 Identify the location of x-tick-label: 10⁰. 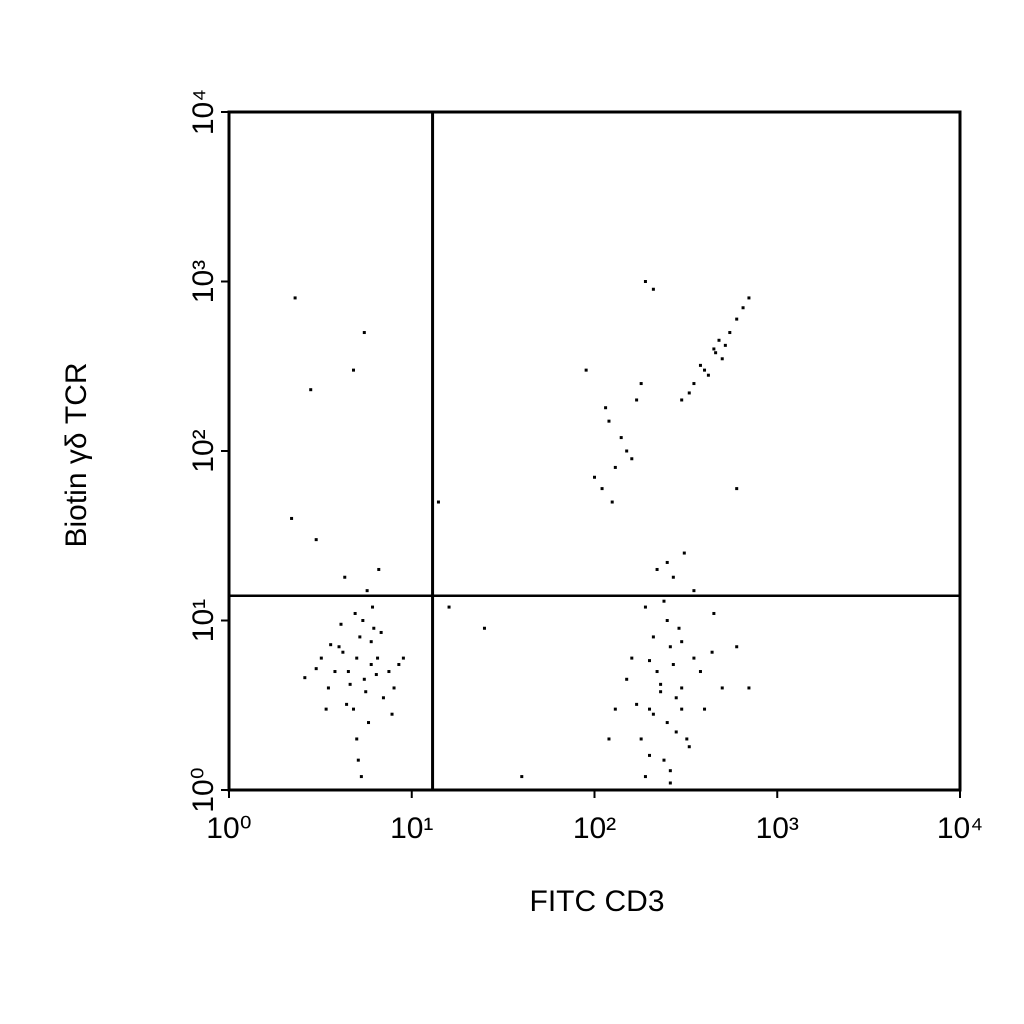
(228, 828).